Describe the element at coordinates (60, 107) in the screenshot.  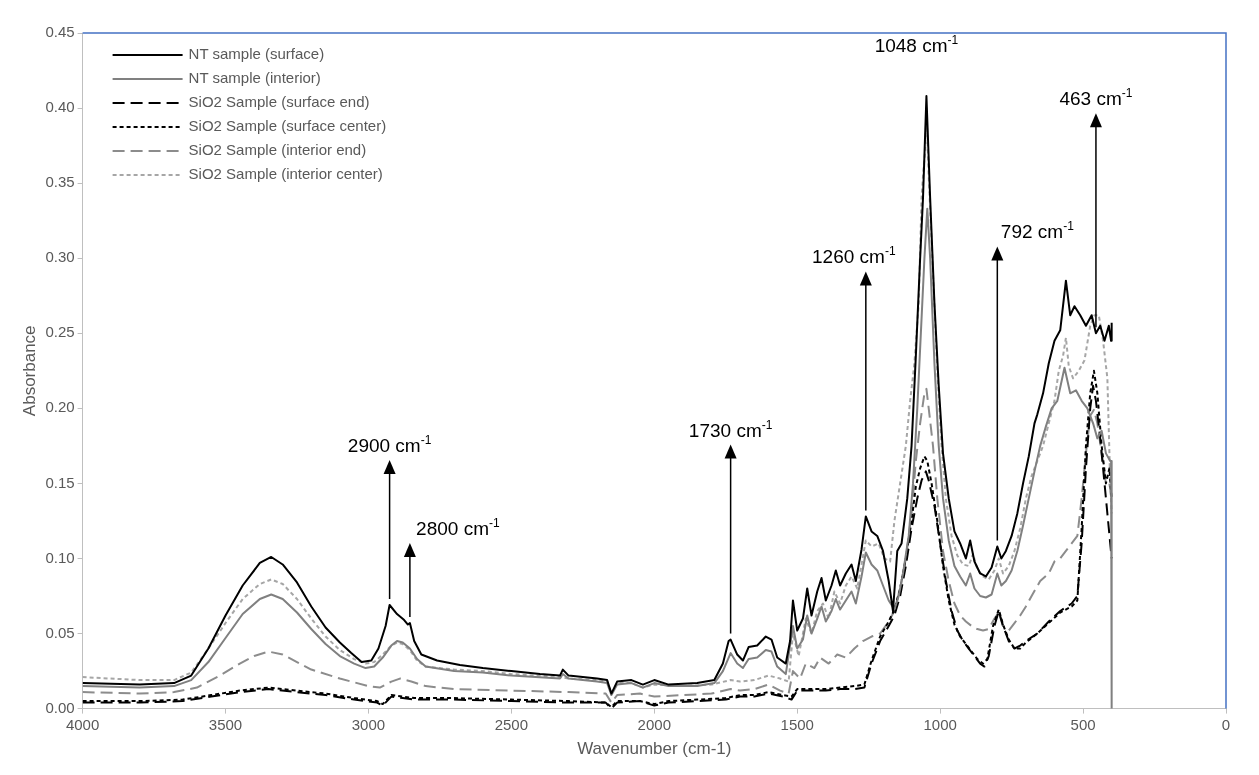
I see `y-tick-label: 0.40` at that location.